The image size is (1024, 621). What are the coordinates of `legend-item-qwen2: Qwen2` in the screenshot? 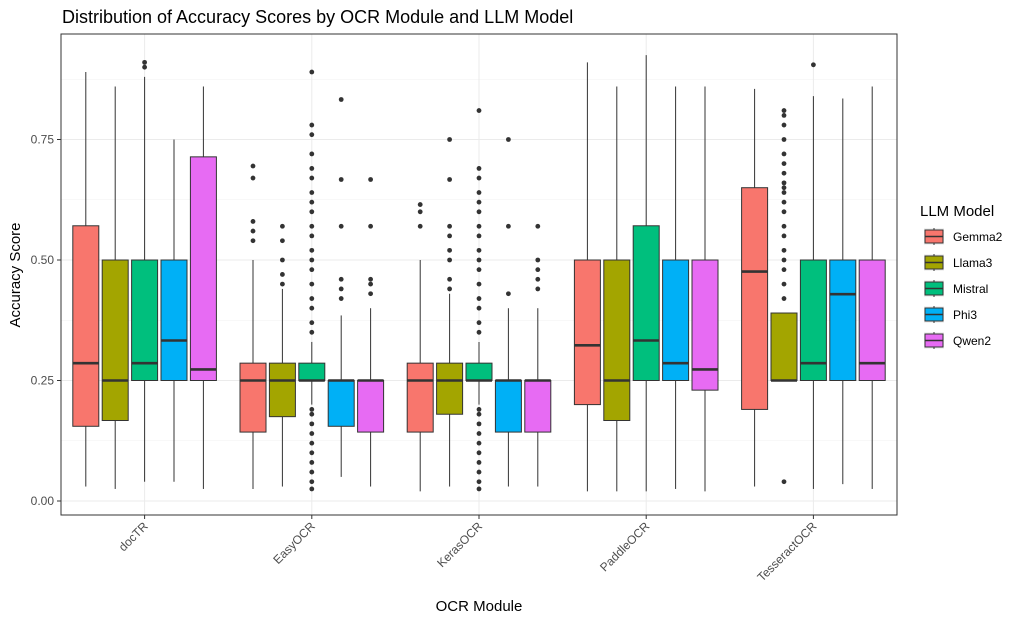 It's located at (957, 340).